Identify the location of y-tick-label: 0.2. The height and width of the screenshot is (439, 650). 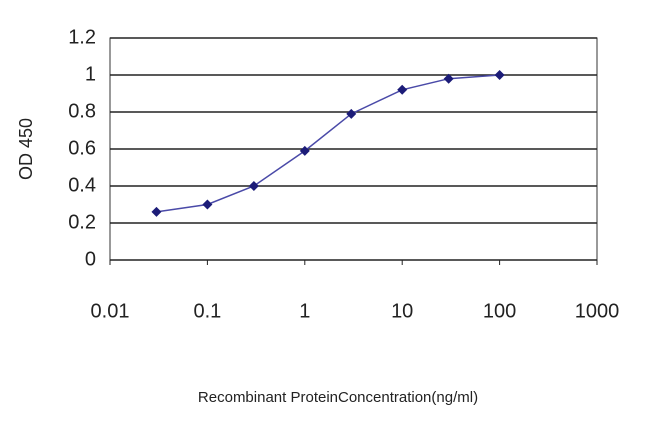
(82, 222).